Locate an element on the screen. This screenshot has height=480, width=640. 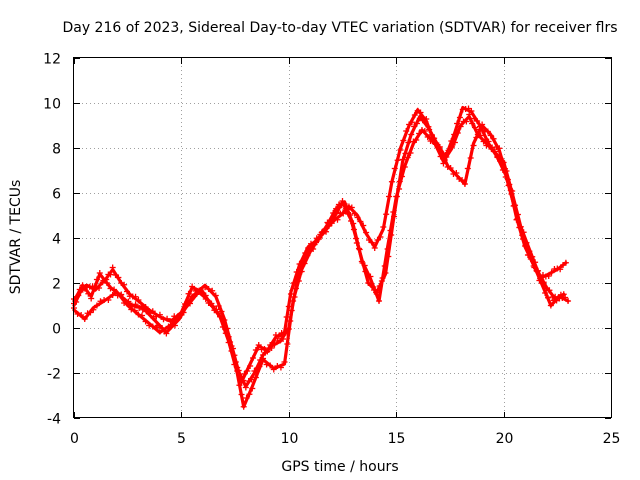
x-tick-label: 5 is located at coordinates (181, 439).